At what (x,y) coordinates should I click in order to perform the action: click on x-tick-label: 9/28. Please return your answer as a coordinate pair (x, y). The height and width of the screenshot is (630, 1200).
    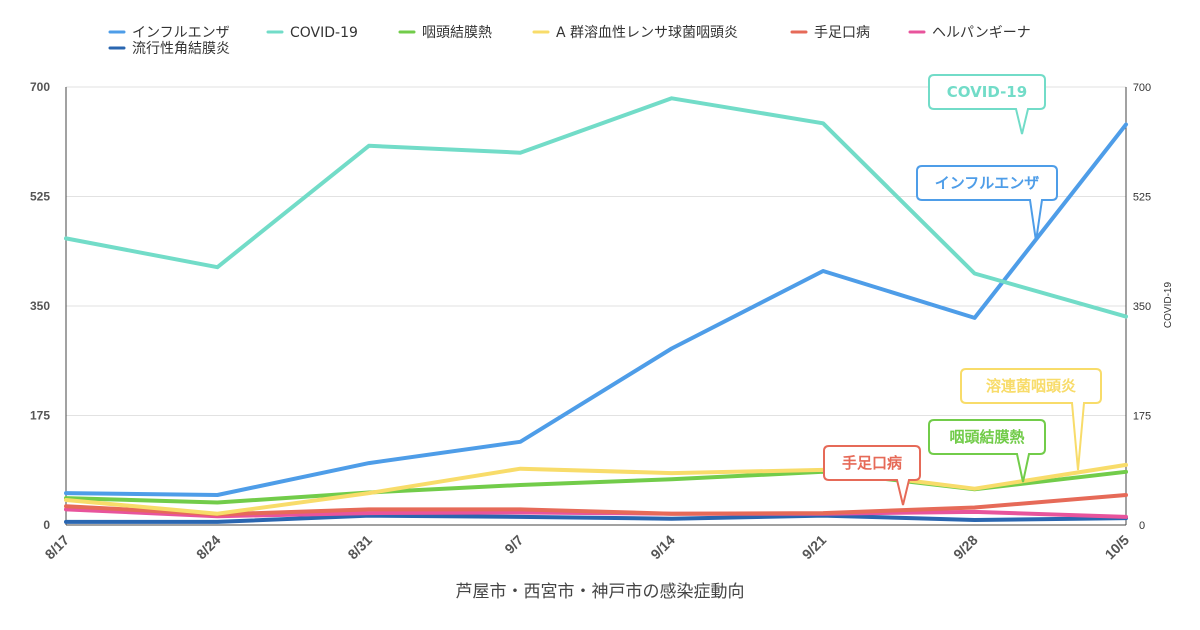
    Looking at the image, I should click on (965, 547).